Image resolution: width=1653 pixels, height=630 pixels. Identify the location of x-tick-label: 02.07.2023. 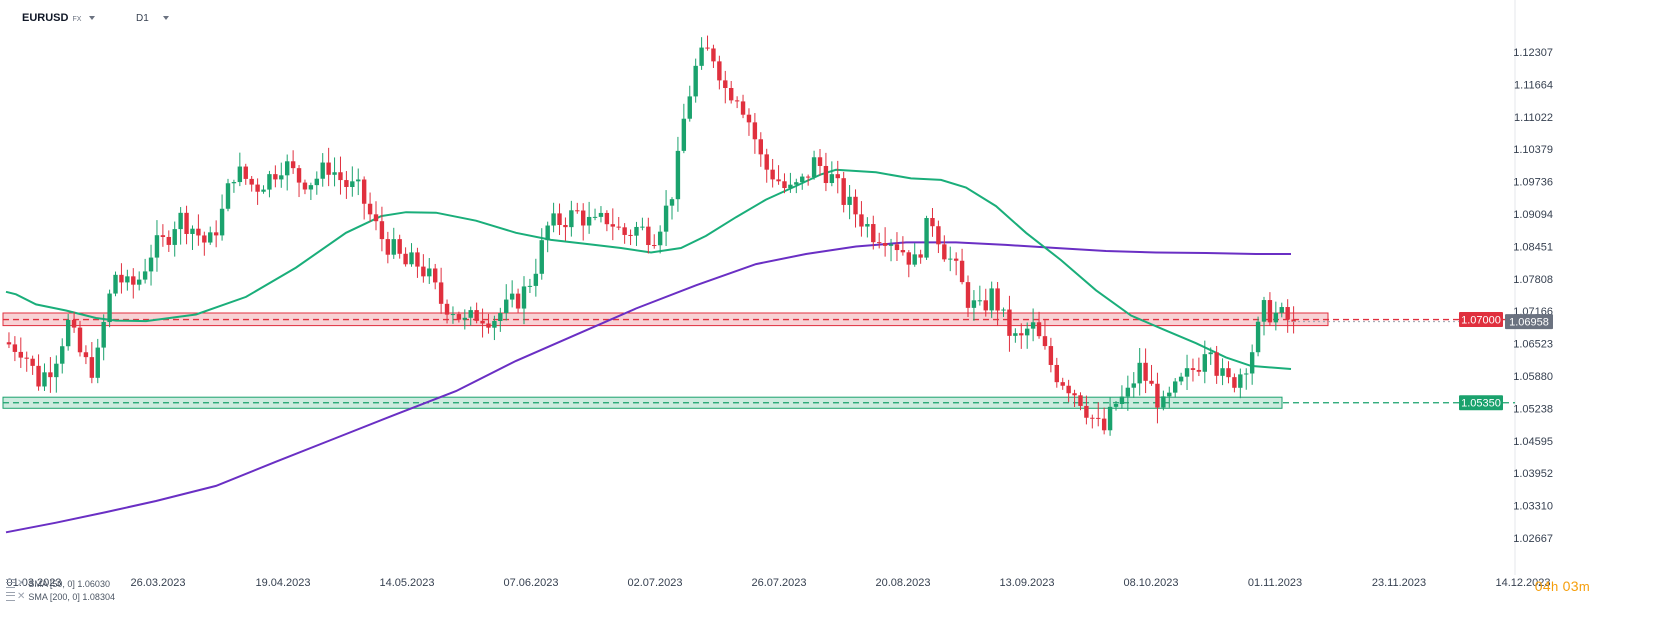
(654, 583).